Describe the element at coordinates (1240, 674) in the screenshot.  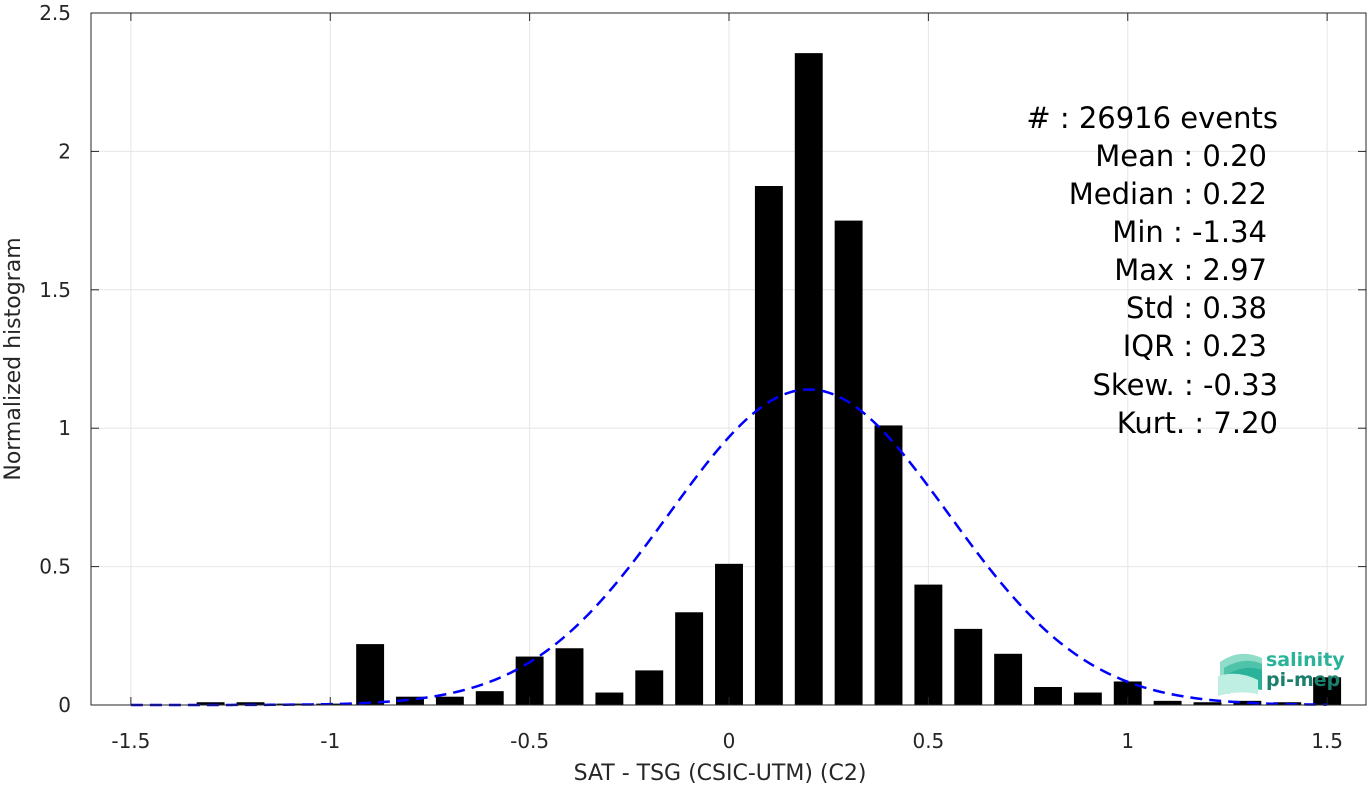
I see `logo-wave-icon` at that location.